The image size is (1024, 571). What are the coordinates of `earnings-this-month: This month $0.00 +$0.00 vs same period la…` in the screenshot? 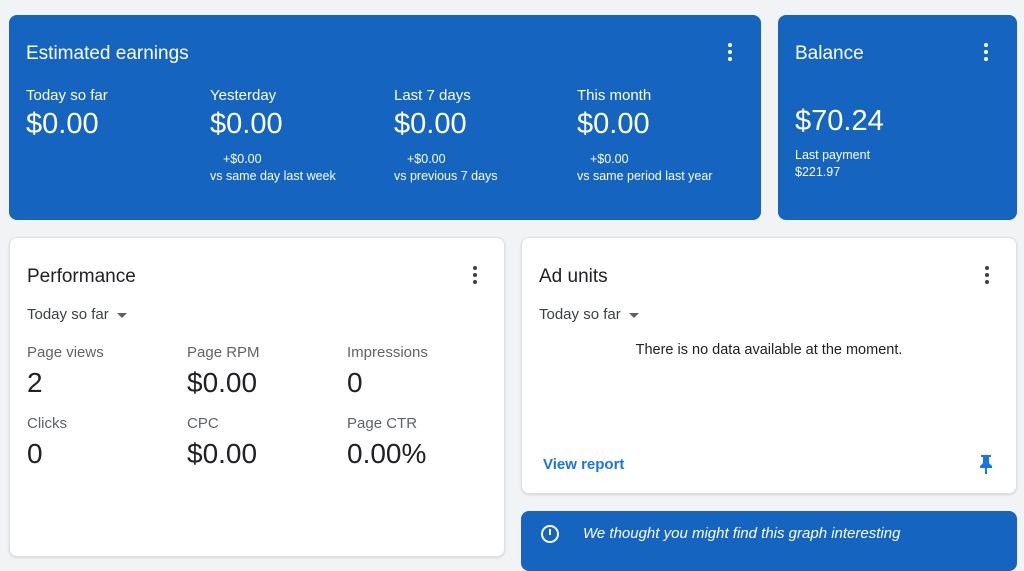 It's located at (644, 136).